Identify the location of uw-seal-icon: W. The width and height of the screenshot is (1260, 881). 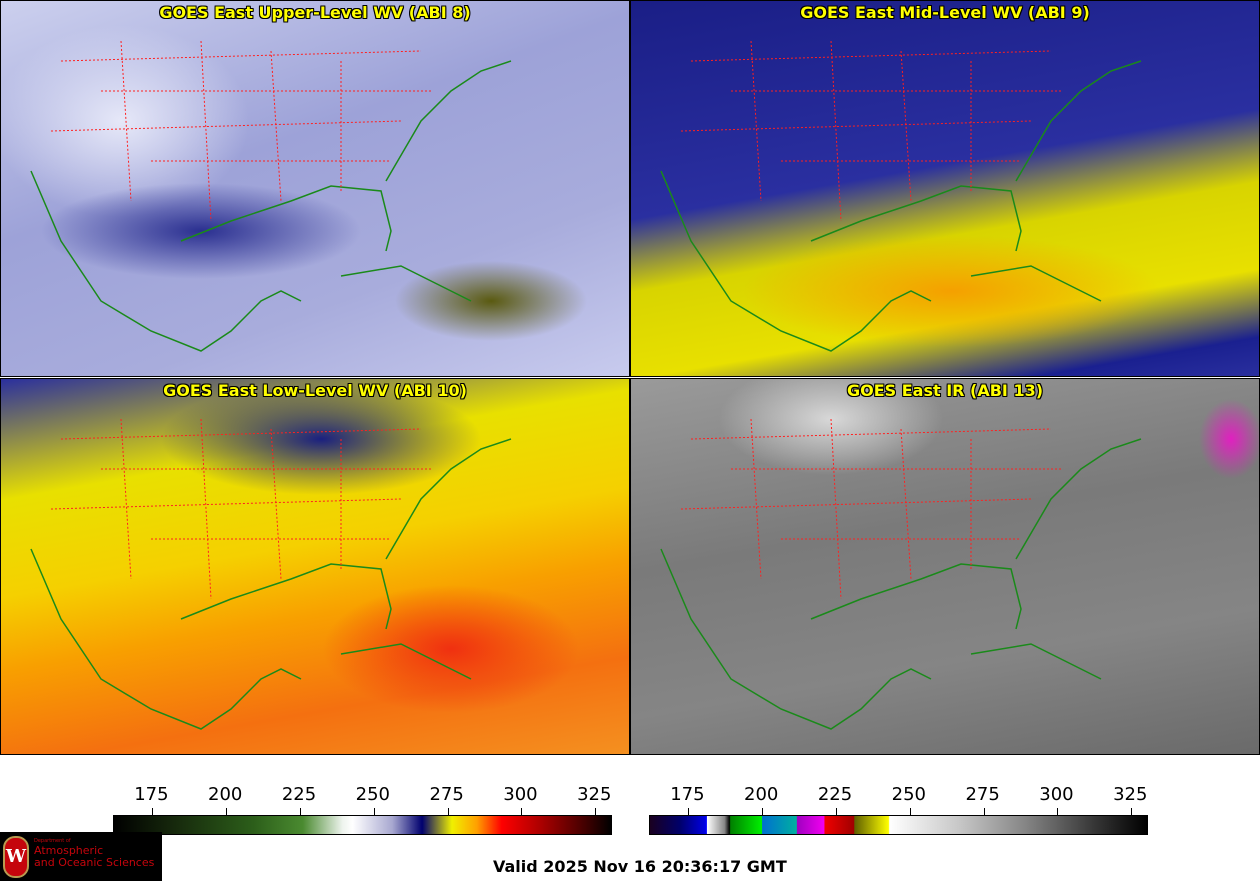
(16, 857).